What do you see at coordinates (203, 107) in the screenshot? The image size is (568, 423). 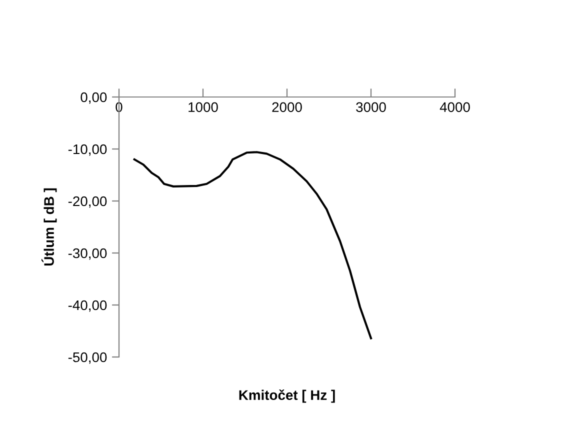 I see `x-tick-label: 1000` at bounding box center [203, 107].